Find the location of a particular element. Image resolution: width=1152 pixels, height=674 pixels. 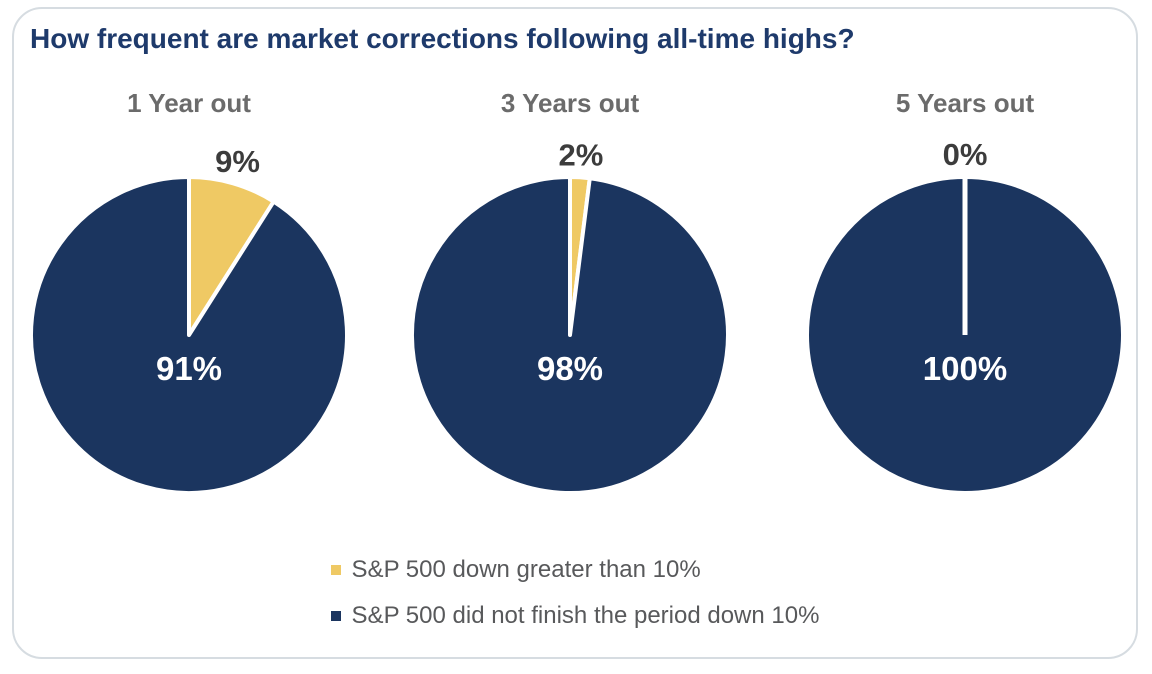

pie-chart-3-years-out: 2% 98% is located at coordinates (569, 316).